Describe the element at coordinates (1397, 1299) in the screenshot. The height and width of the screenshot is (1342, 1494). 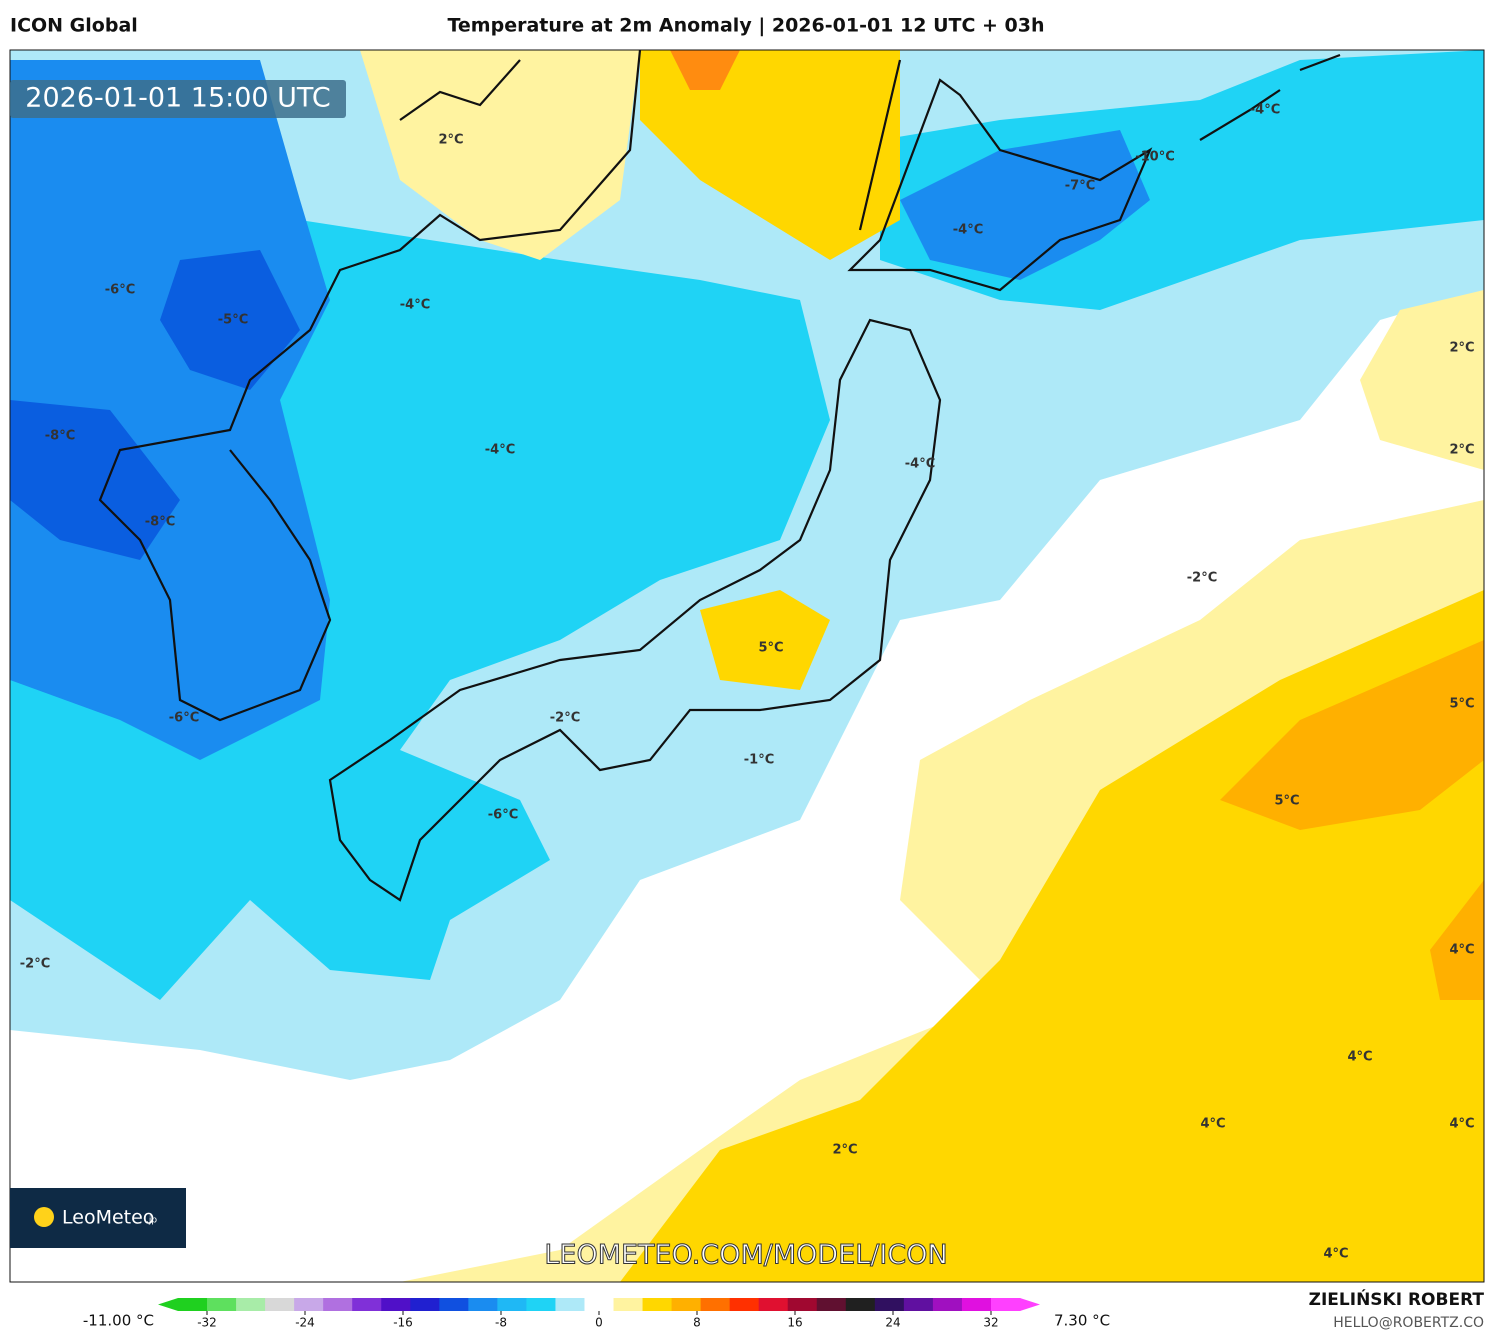
I see `author: ZIELIŃSKI ROBERT` at that location.